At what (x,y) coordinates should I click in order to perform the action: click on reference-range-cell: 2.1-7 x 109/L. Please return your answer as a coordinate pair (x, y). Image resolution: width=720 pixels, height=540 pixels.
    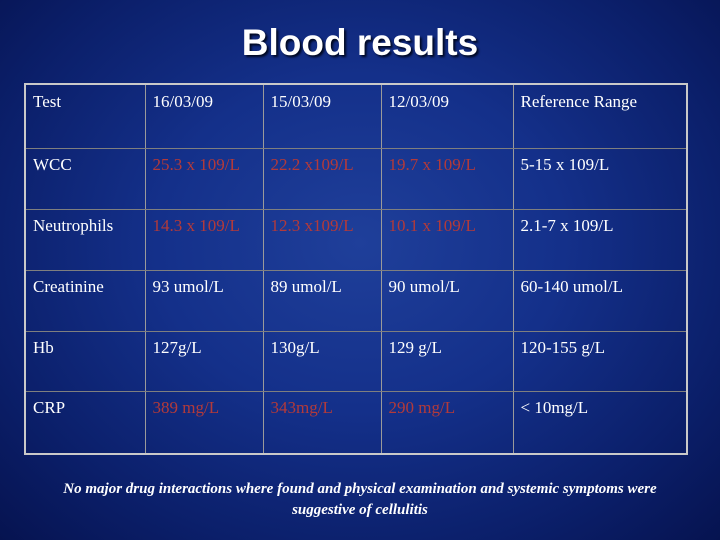
    Looking at the image, I should click on (600, 239).